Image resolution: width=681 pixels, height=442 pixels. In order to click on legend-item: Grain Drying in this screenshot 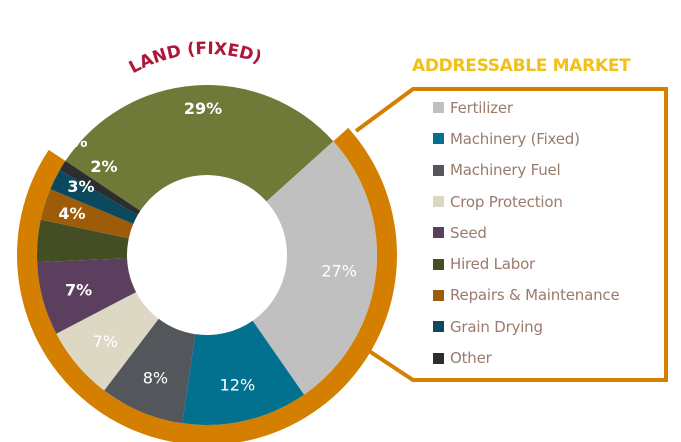, I will do `click(526, 326)`.